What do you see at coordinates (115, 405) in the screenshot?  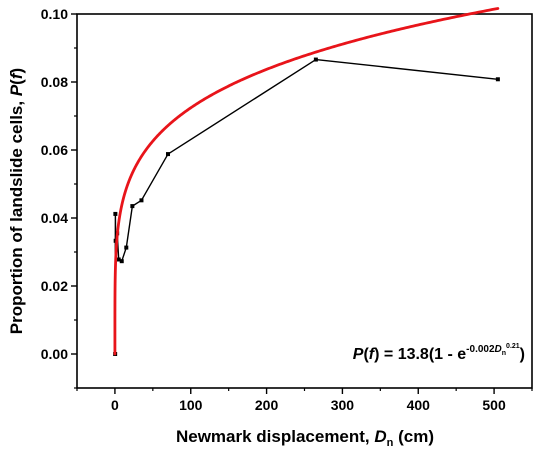 I see `x-tick-label: 0` at bounding box center [115, 405].